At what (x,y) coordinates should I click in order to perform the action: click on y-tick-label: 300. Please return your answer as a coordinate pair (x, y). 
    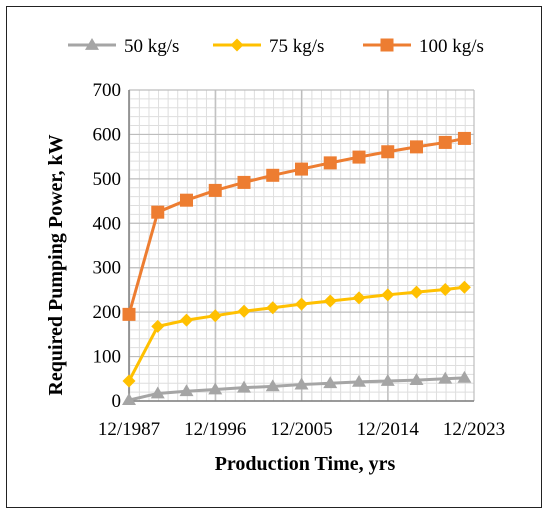
    Looking at the image, I should click on (107, 268).